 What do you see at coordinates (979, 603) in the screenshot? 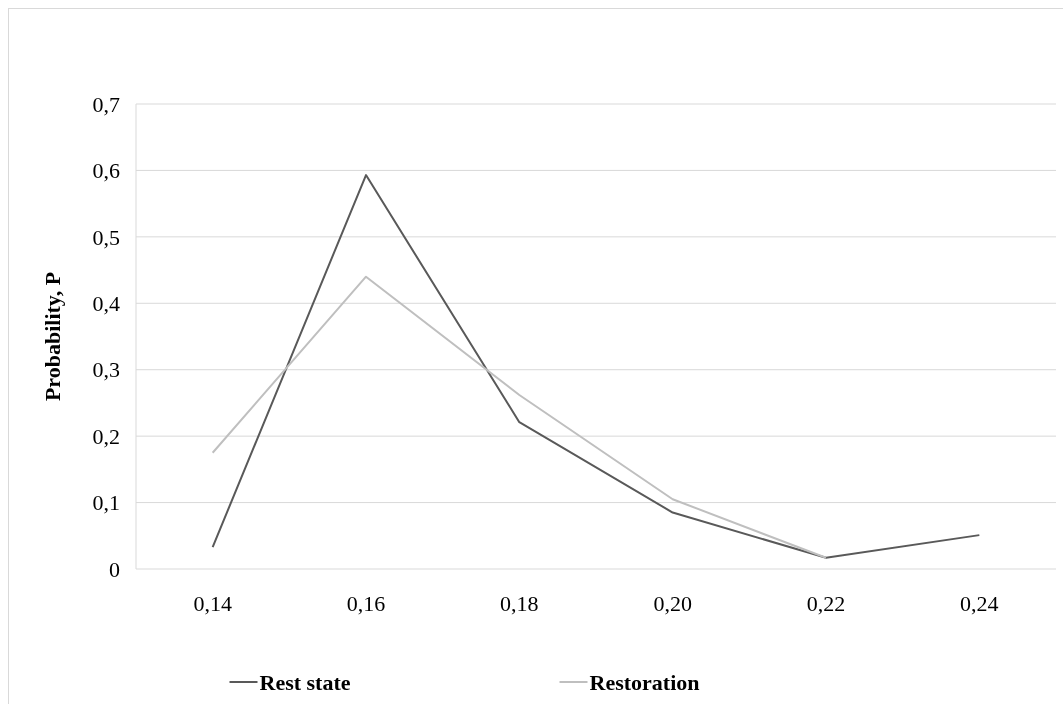
I see `x-tick-label: 0,24` at bounding box center [979, 603].